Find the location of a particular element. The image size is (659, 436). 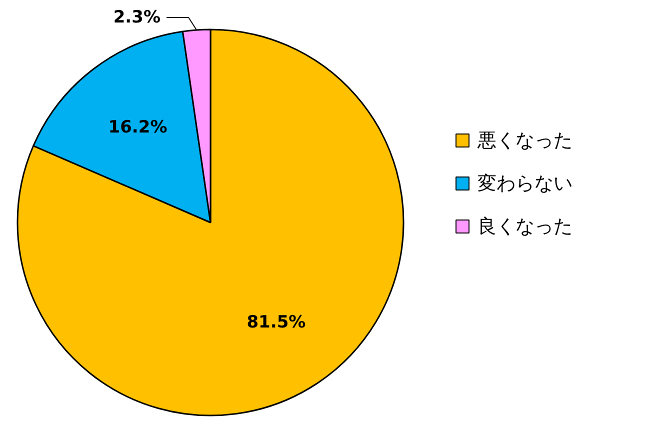

data-label: 2.3% is located at coordinates (137, 18).